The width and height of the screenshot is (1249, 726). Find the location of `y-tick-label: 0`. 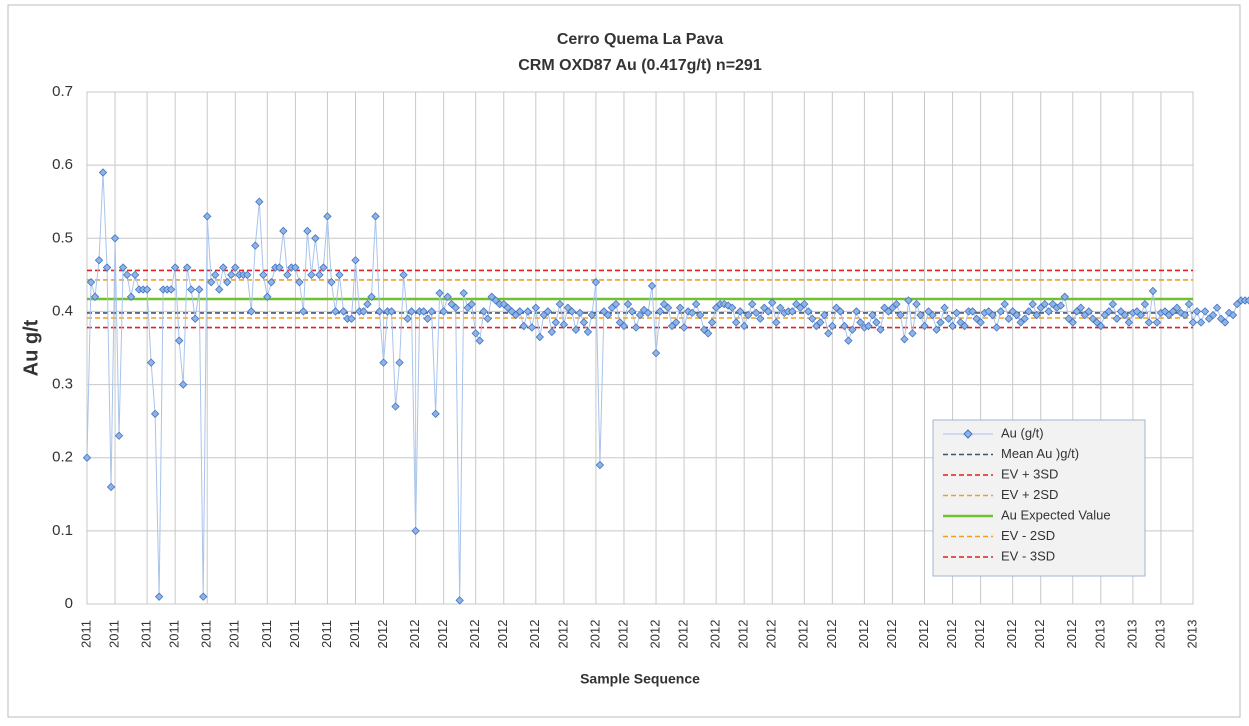

y-tick-label: 0 is located at coordinates (69, 603).